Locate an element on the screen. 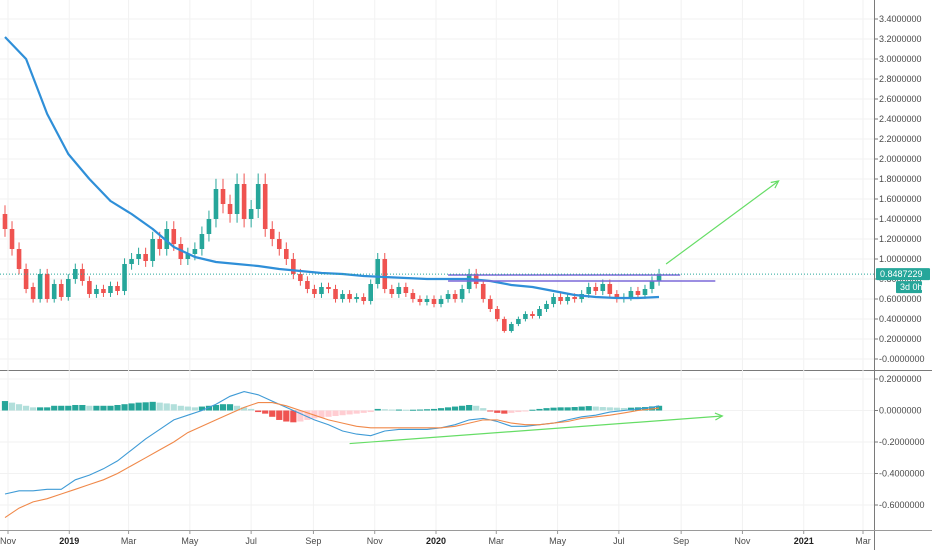 The width and height of the screenshot is (932, 550). price-tick-label: 1.2000000 is located at coordinates (900, 239).